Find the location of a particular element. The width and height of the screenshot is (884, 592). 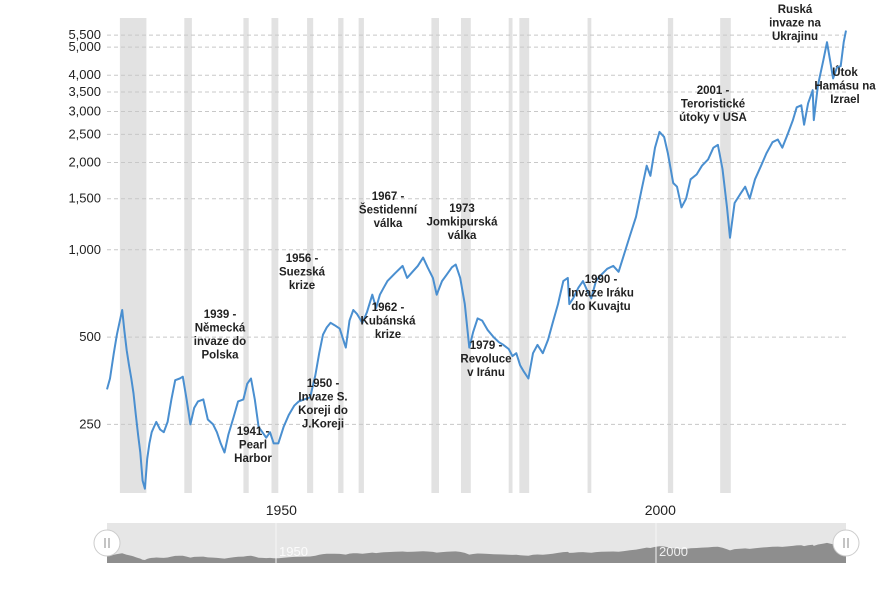

annotation-line: Harbor is located at coordinates (253, 459).